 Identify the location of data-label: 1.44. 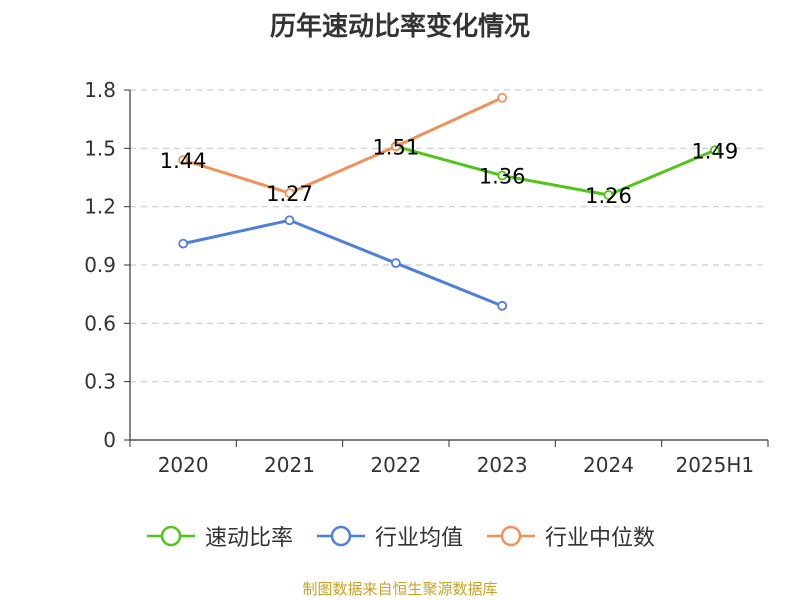
(183, 161).